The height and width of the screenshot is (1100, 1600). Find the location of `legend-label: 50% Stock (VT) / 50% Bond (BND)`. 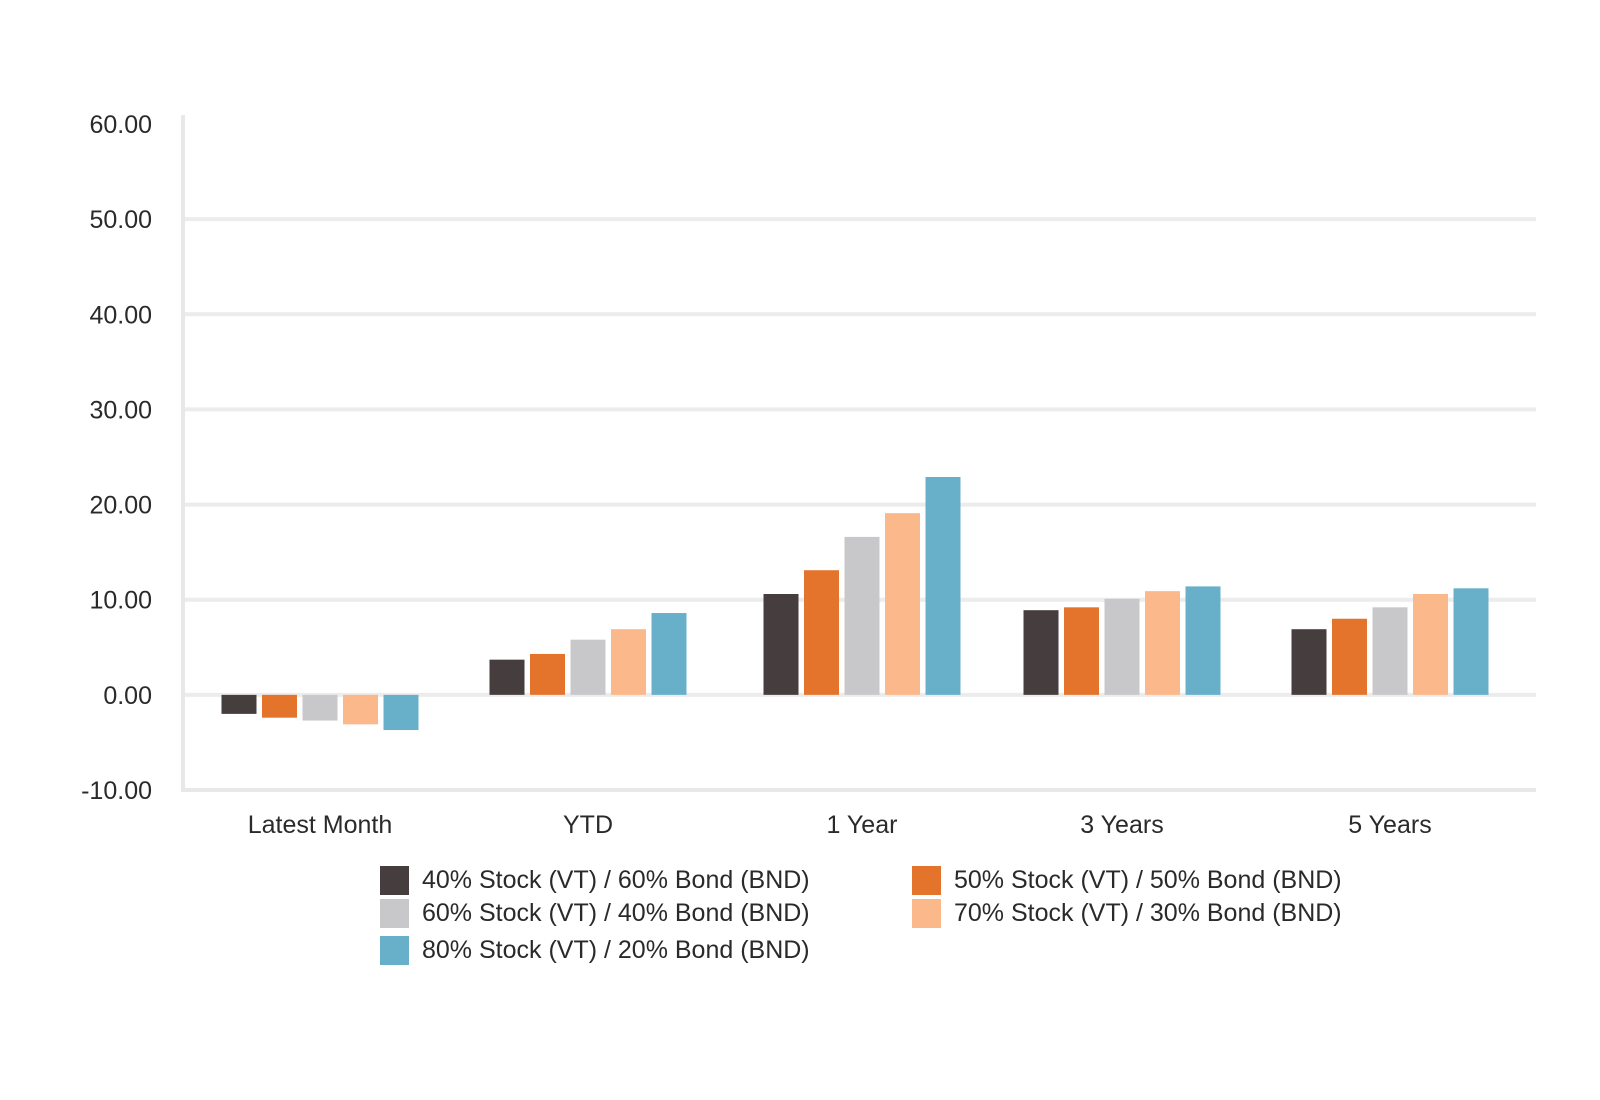

legend-label: 50% Stock (VT) / 50% Bond (BND) is located at coordinates (1148, 880).